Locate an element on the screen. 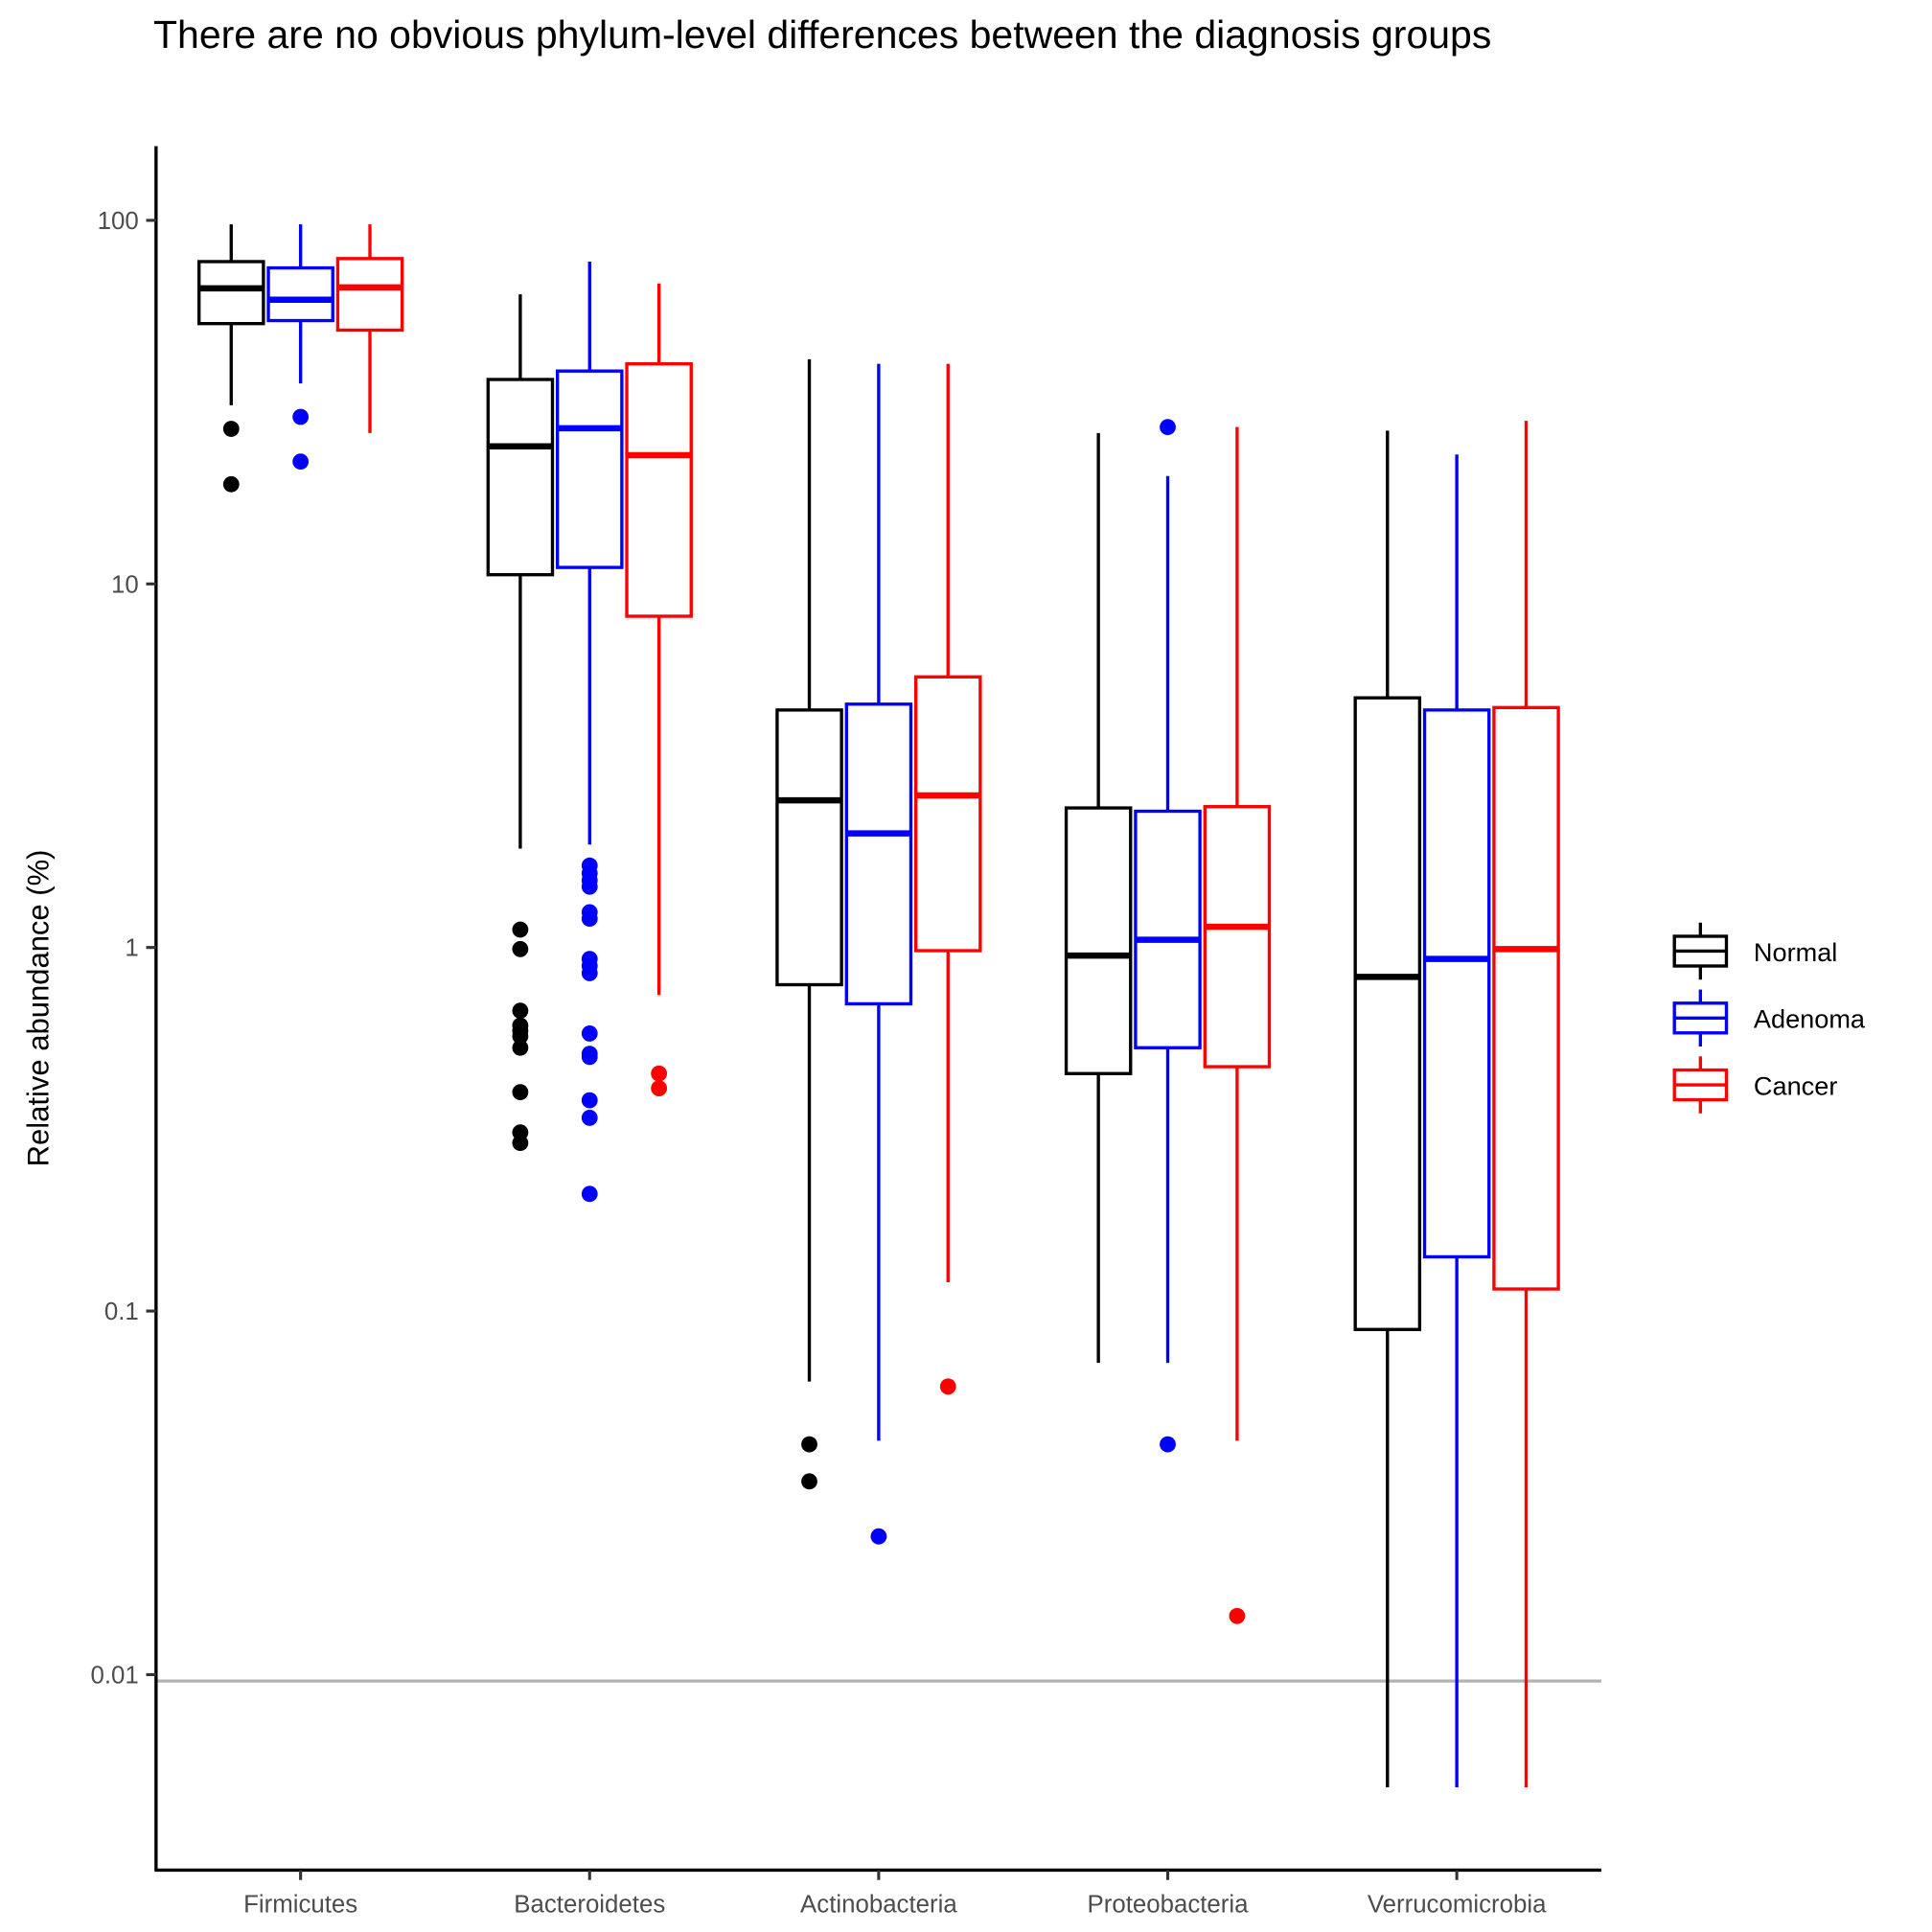  y-tick-label: 1 is located at coordinates (131, 948).